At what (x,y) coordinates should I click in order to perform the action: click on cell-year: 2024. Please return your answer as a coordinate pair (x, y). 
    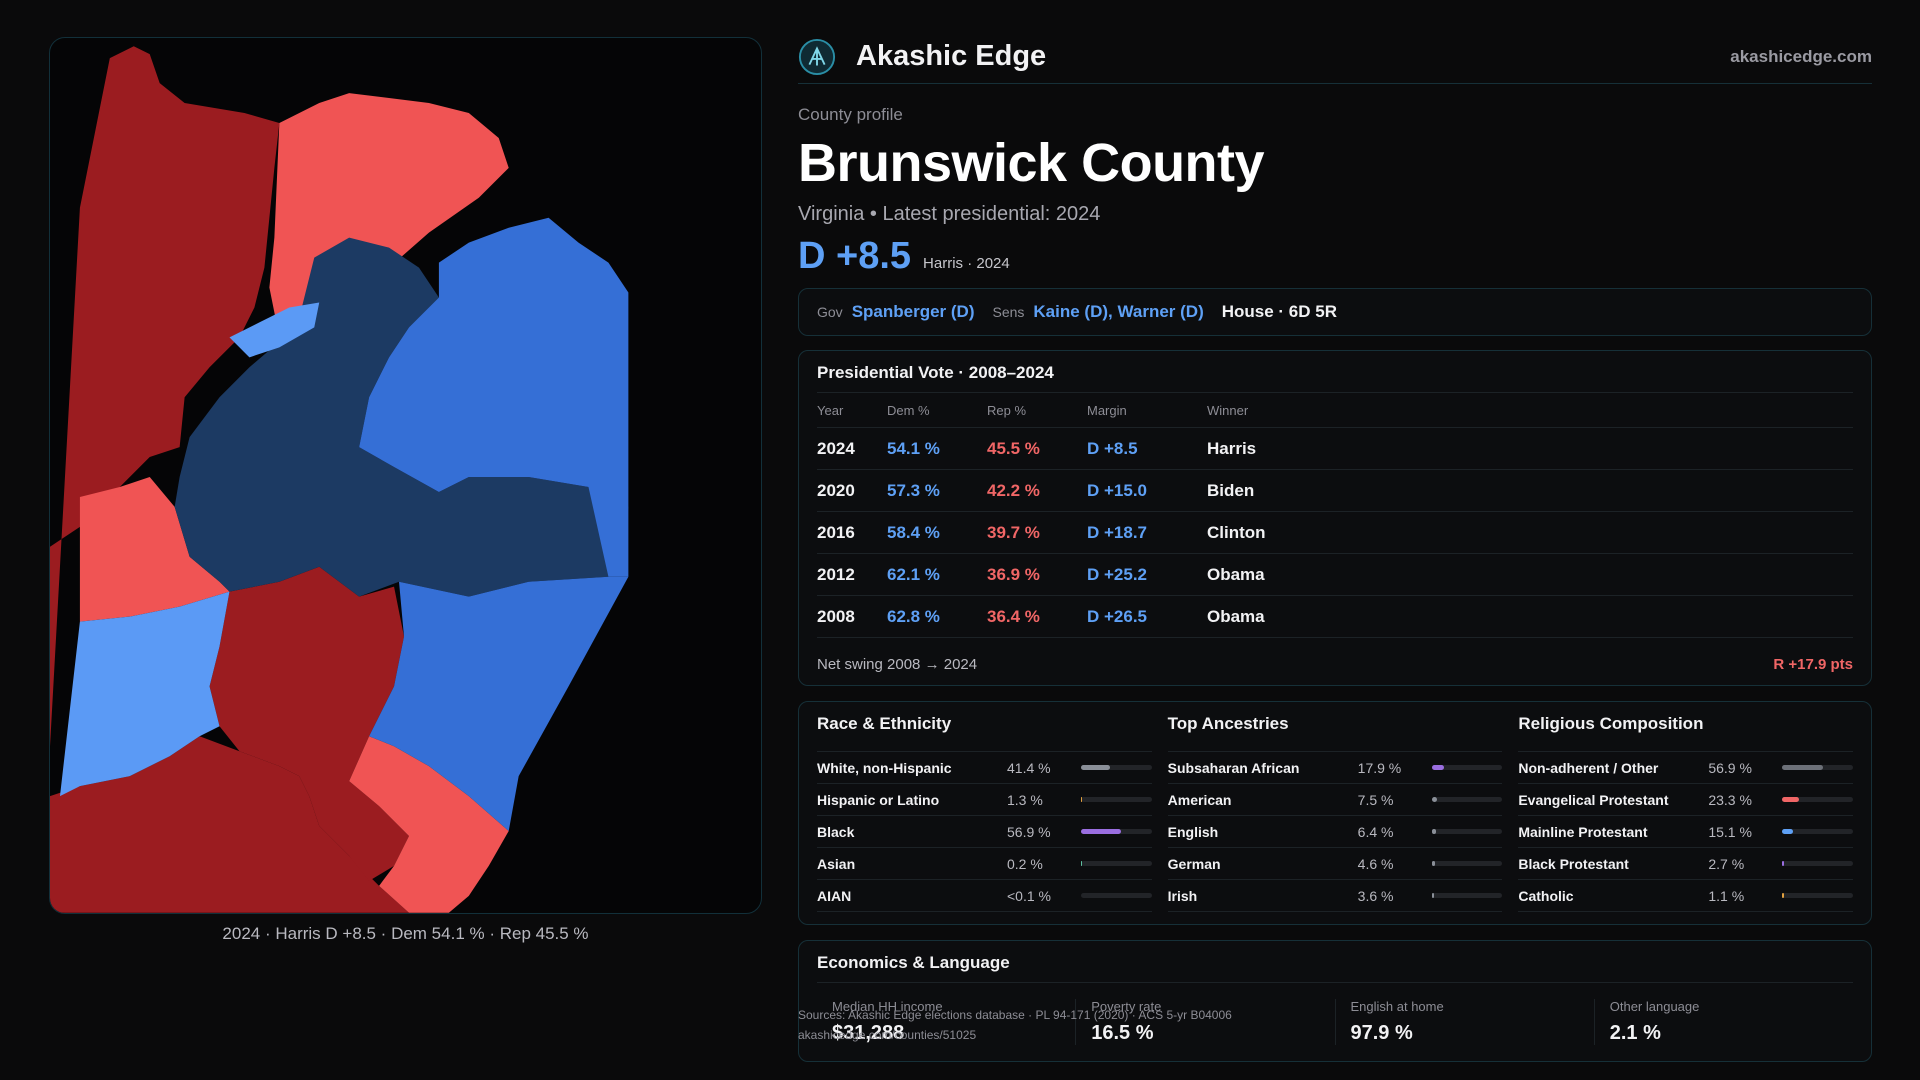
    Looking at the image, I should click on (836, 448).